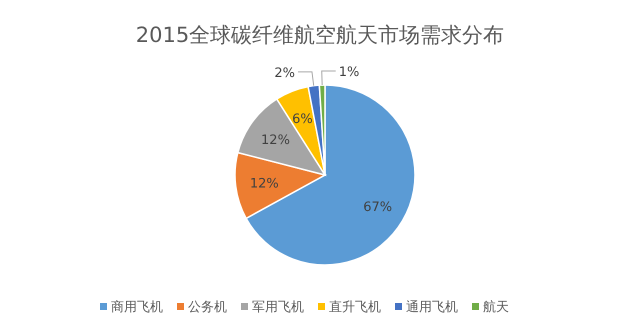 This screenshot has height=334, width=640. What do you see at coordinates (137, 307) in the screenshot?
I see `legend-label: 商用飞机` at bounding box center [137, 307].